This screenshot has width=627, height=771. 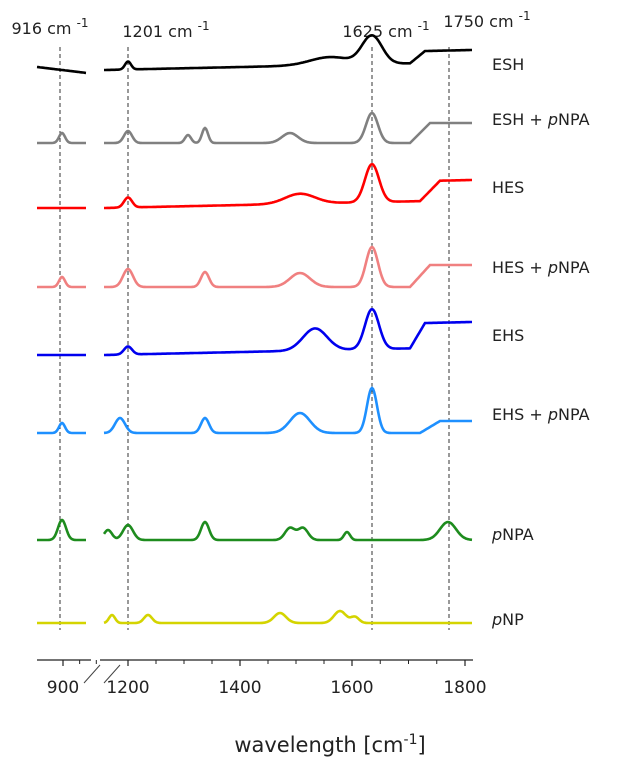 I want to click on series-label: ESH, so click(x=508, y=64).